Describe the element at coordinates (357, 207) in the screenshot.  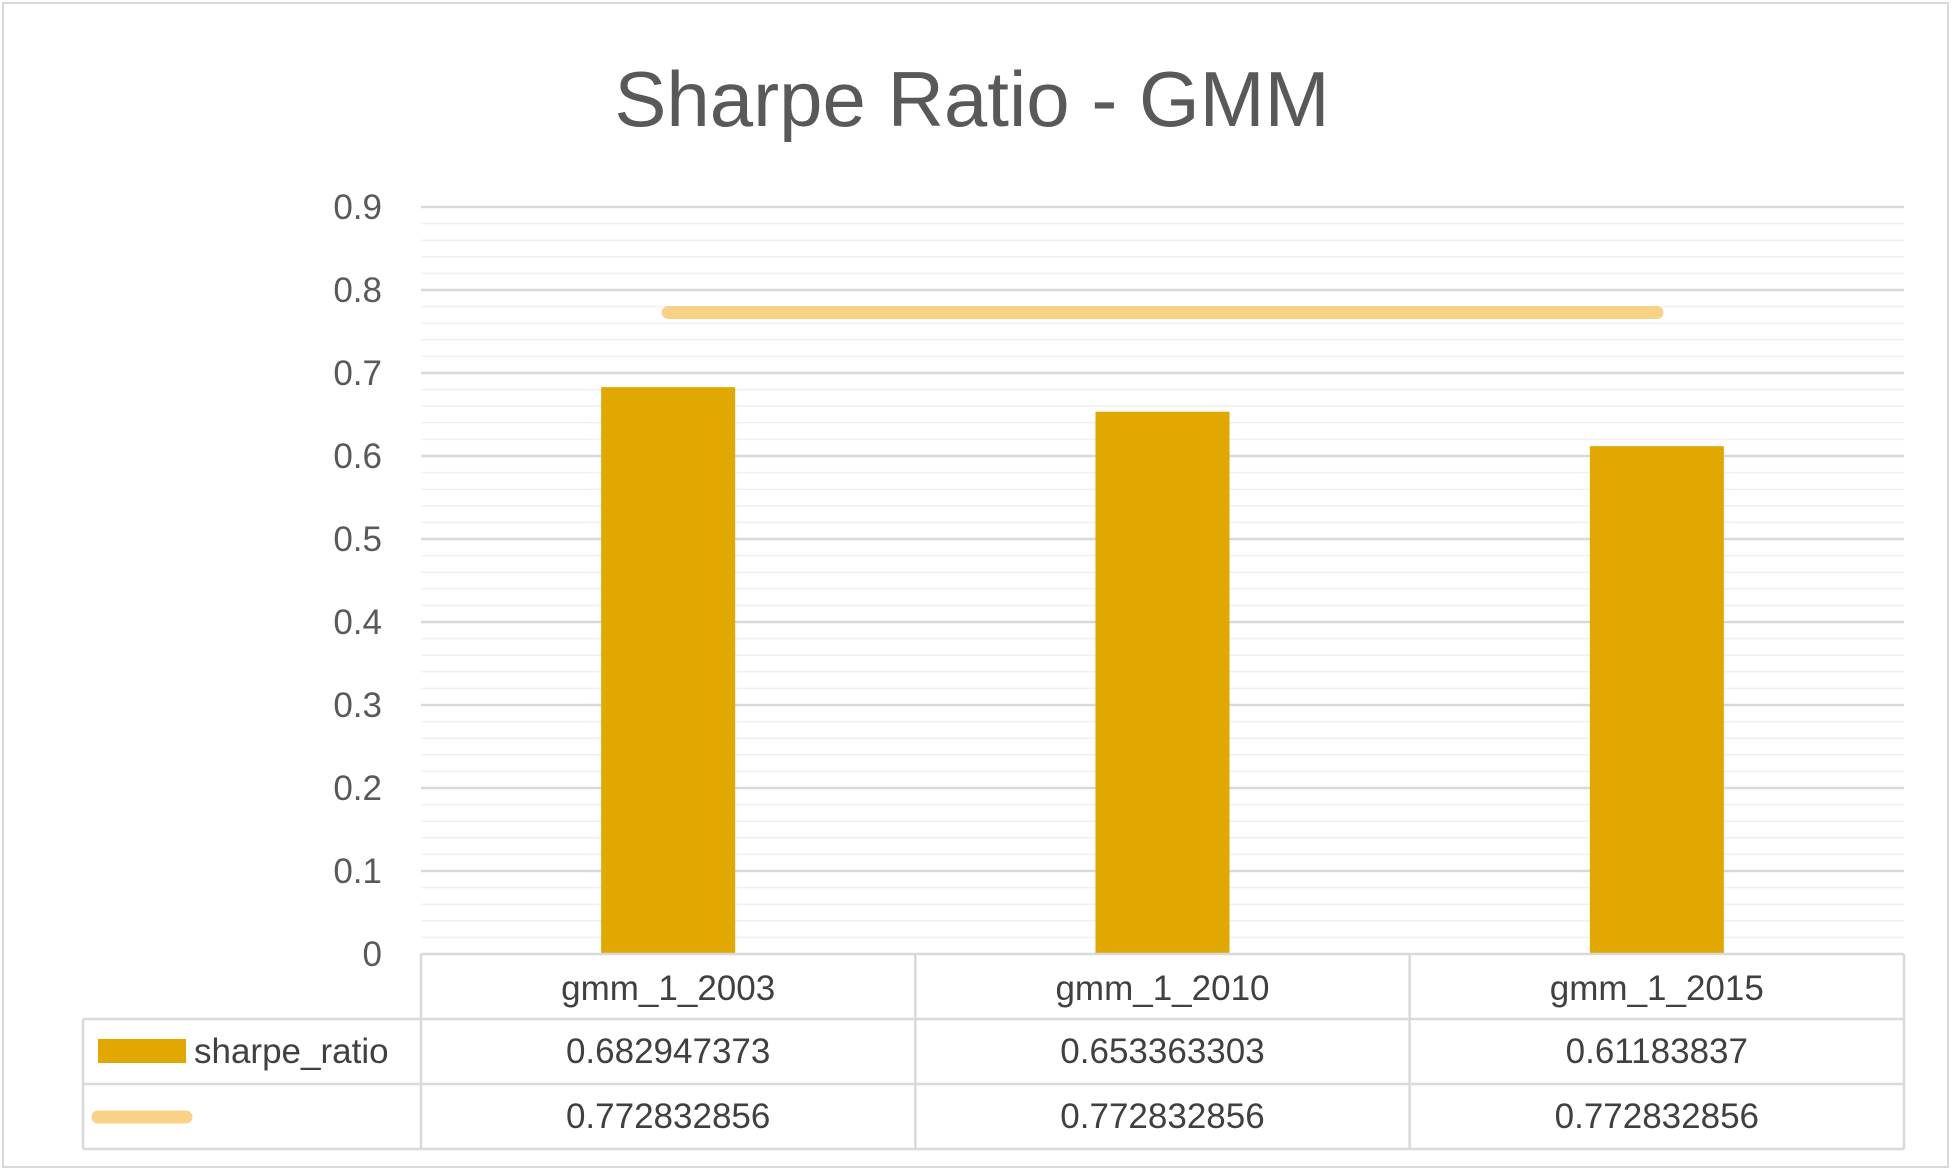
I see `y-tick-label: 0.9` at that location.